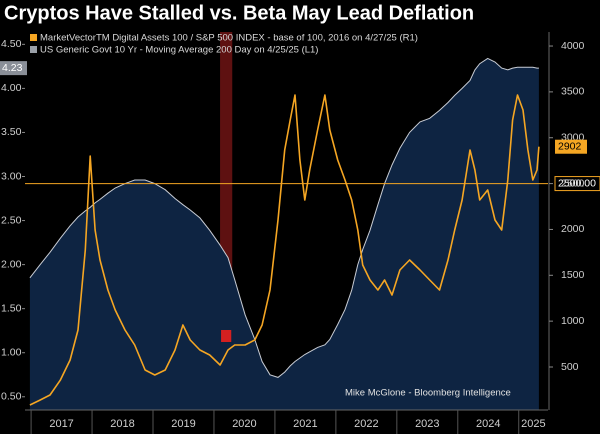 The image size is (600, 434). What do you see at coordinates (573, 183) in the screenshot?
I see `y2-tick-label: 2500` at bounding box center [573, 183].